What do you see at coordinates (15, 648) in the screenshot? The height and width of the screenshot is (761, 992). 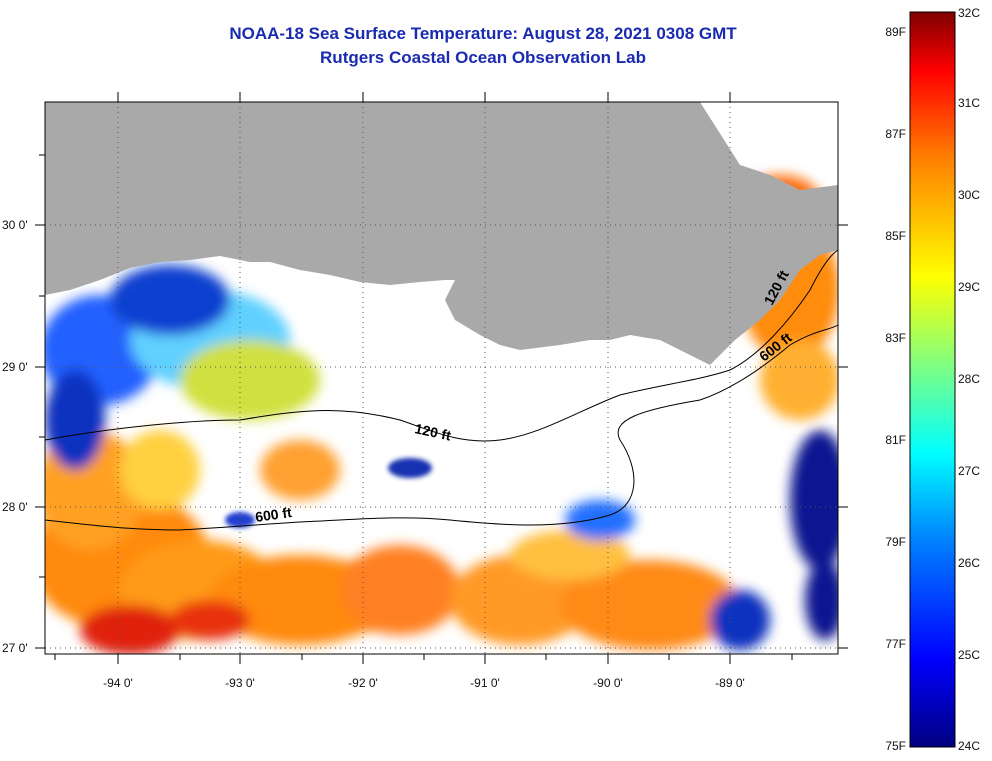 I see `lat-label: 27 0'` at bounding box center [15, 648].